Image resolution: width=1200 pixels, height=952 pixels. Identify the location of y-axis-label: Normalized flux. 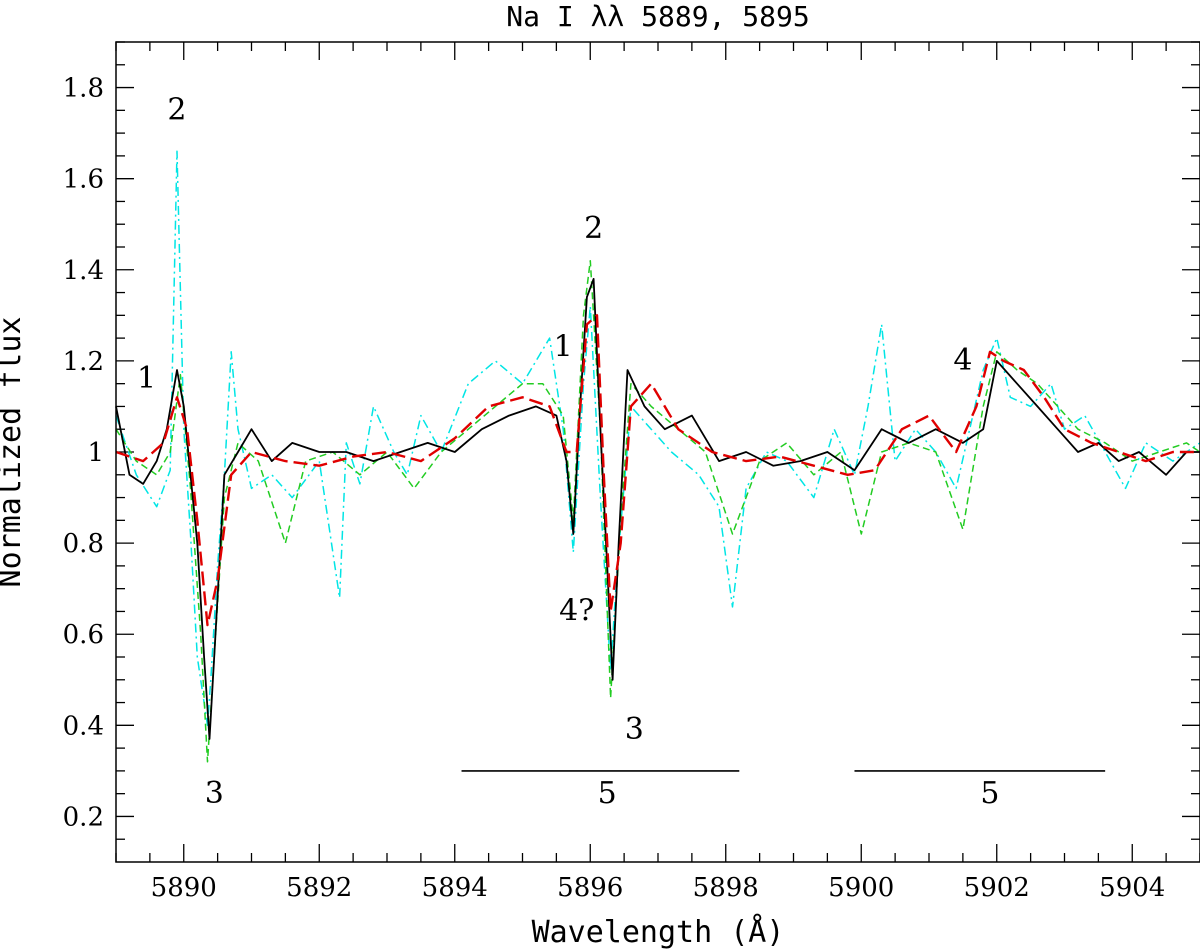
(14, 452).